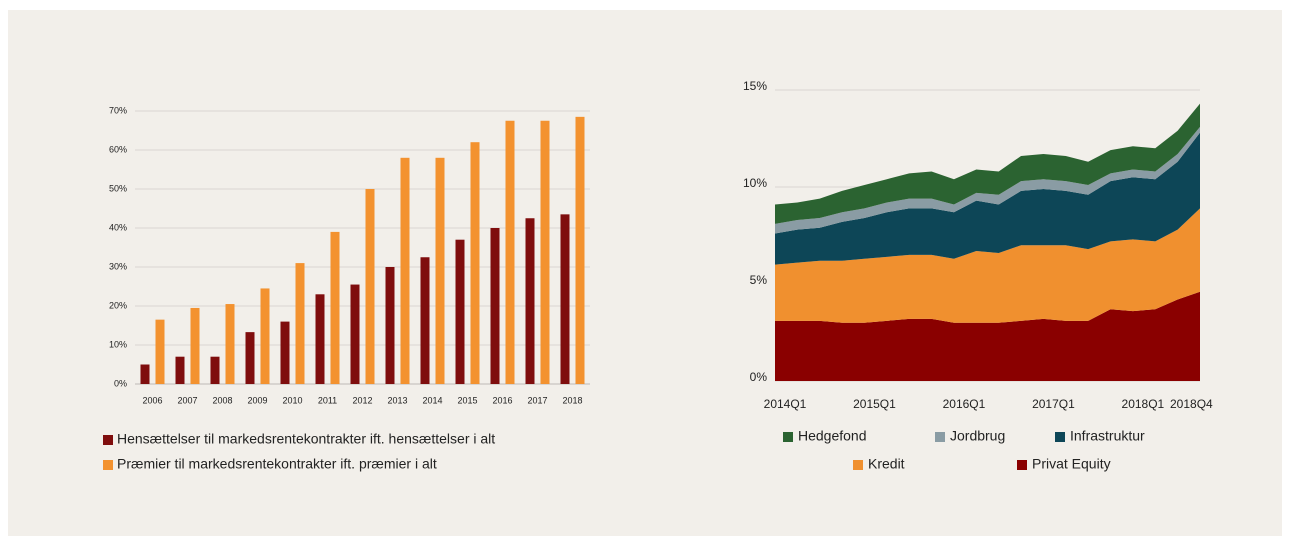 This screenshot has height=546, width=1290. Describe the element at coordinates (1053, 404) in the screenshot. I see `x-tick-label: 2017Q1` at that location.